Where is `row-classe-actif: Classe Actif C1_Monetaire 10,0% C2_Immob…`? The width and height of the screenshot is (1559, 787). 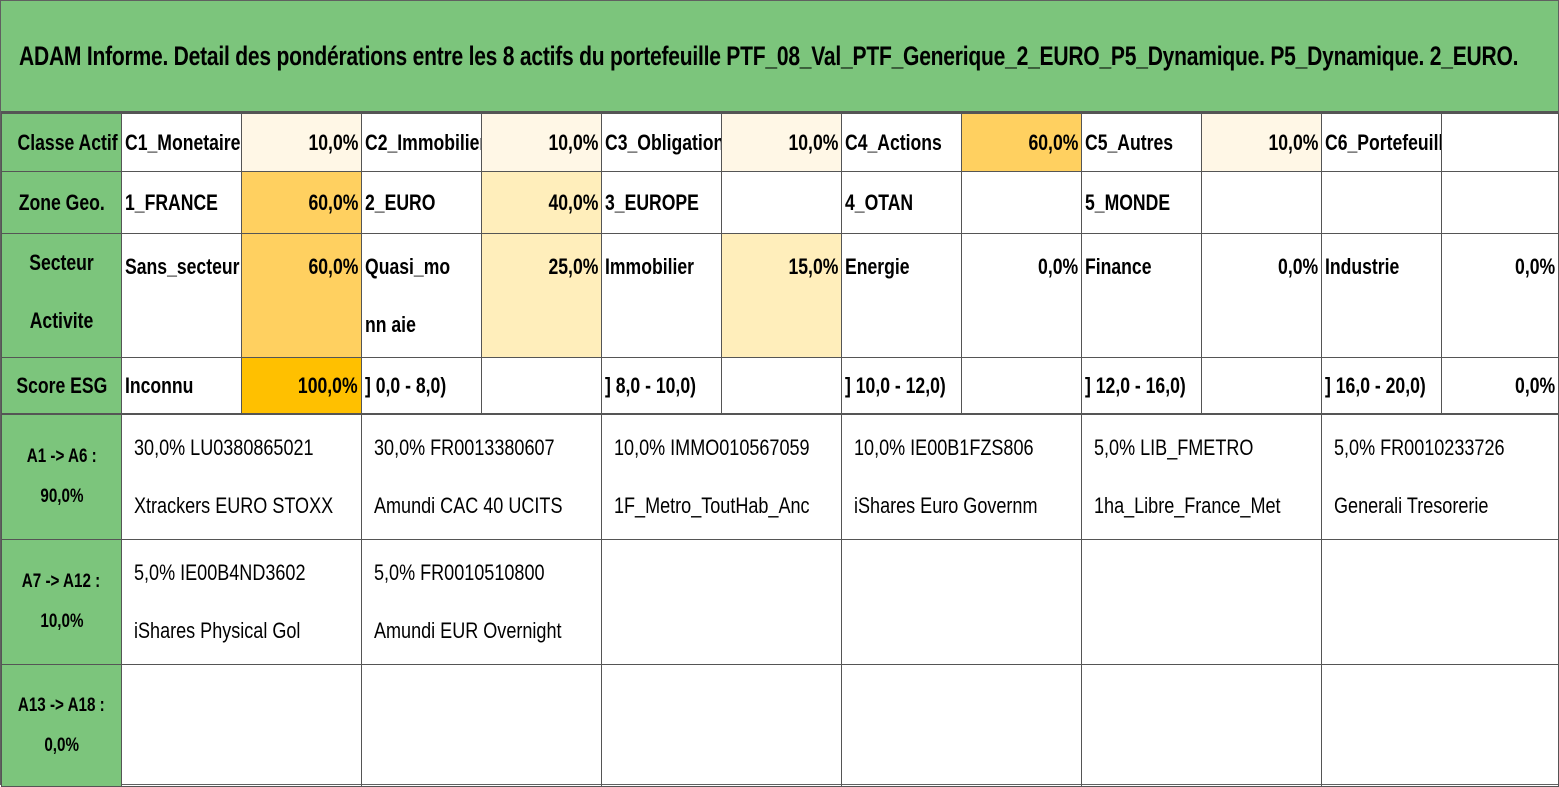 row-classe-actif: Classe Actif C1_Monetaire 10,0% C2_Immob… is located at coordinates (780, 142).